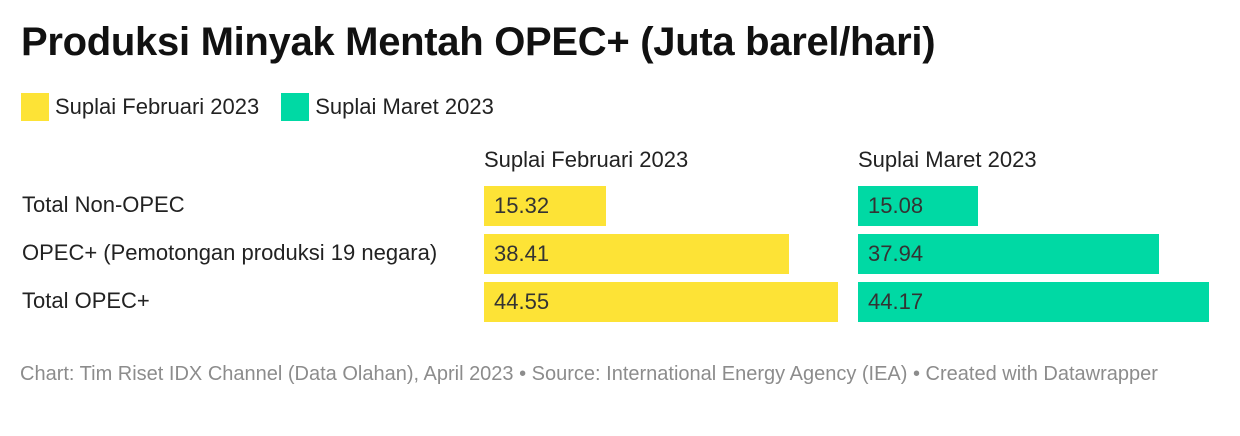  I want to click on row-label: Total OPEC+, so click(86, 300).